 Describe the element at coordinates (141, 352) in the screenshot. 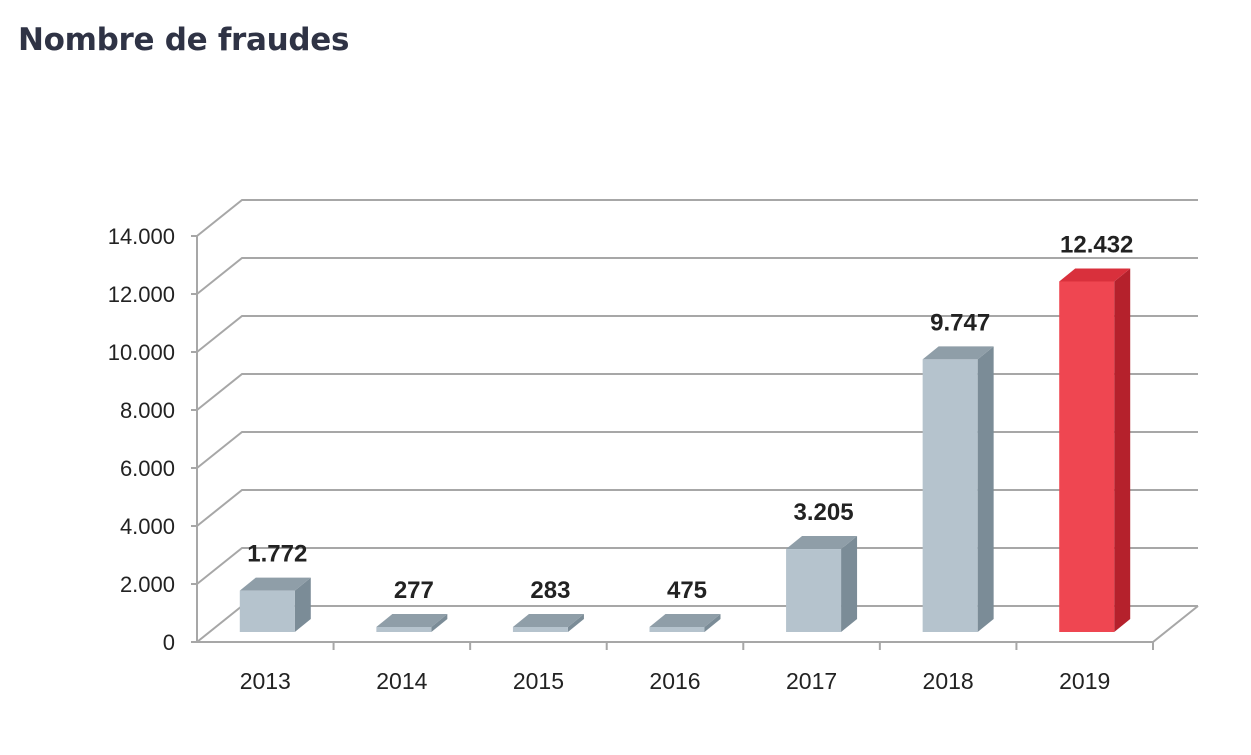

I see `y-tick-label: 10.000` at that location.